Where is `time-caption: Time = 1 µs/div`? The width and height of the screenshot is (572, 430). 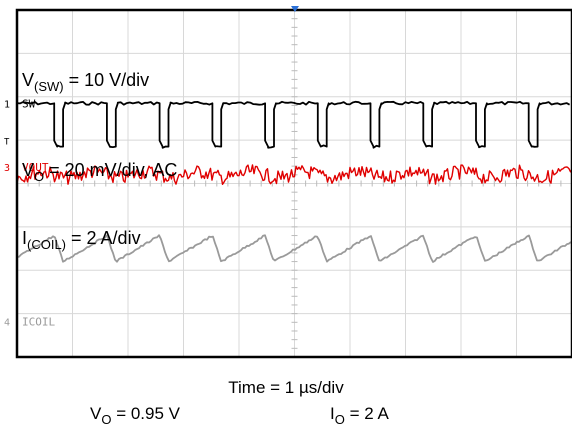 time-caption: Time = 1 µs/div is located at coordinates (286, 387).